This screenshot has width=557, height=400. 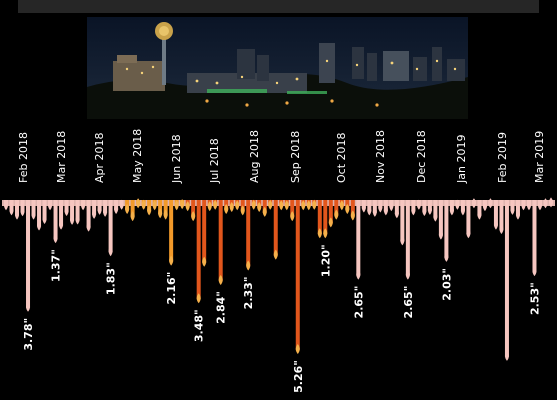 What do you see at coordinates (111, 278) in the screenshot?
I see `data-label: 1.83"` at bounding box center [111, 278].